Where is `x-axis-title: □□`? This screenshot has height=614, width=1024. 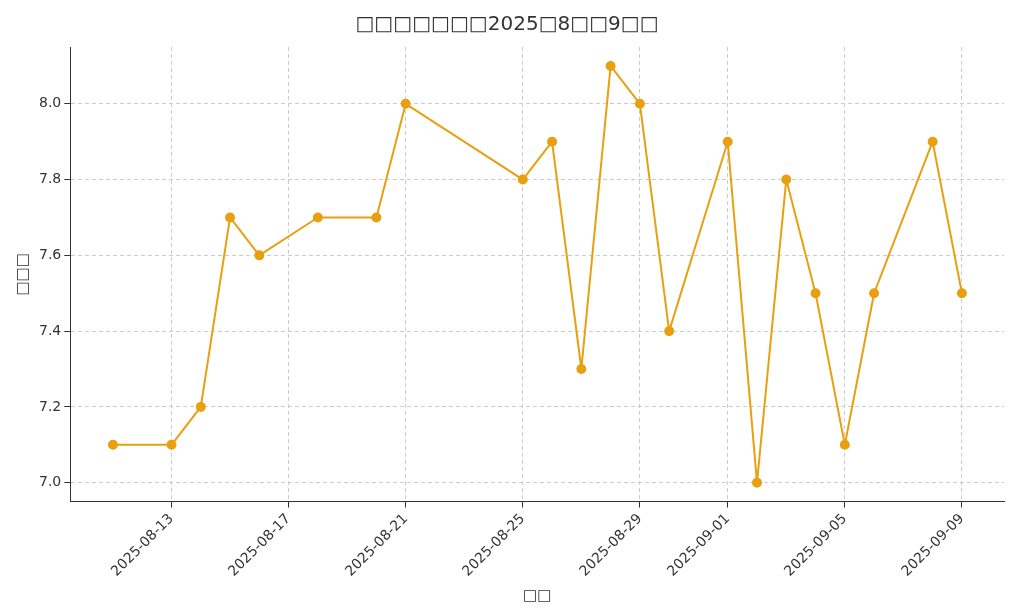
x-axis-title: □□ is located at coordinates (537, 594).